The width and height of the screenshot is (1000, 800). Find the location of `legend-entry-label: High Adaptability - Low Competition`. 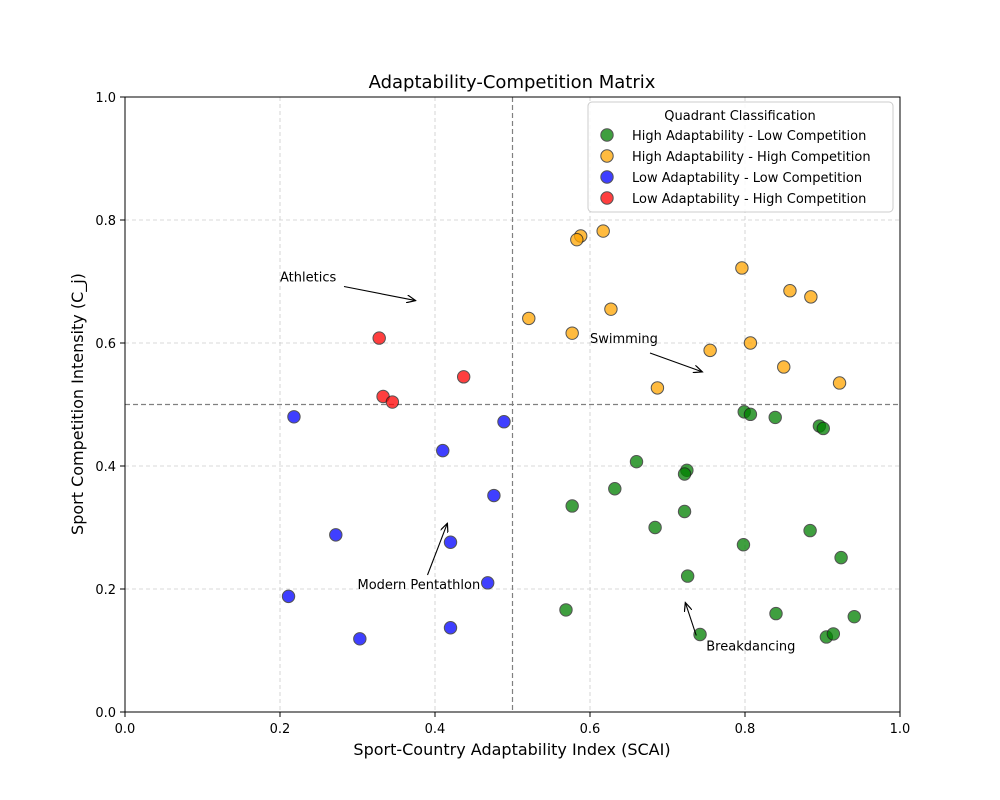

legend-entry-label: High Adaptability - Low Competition is located at coordinates (749, 136).